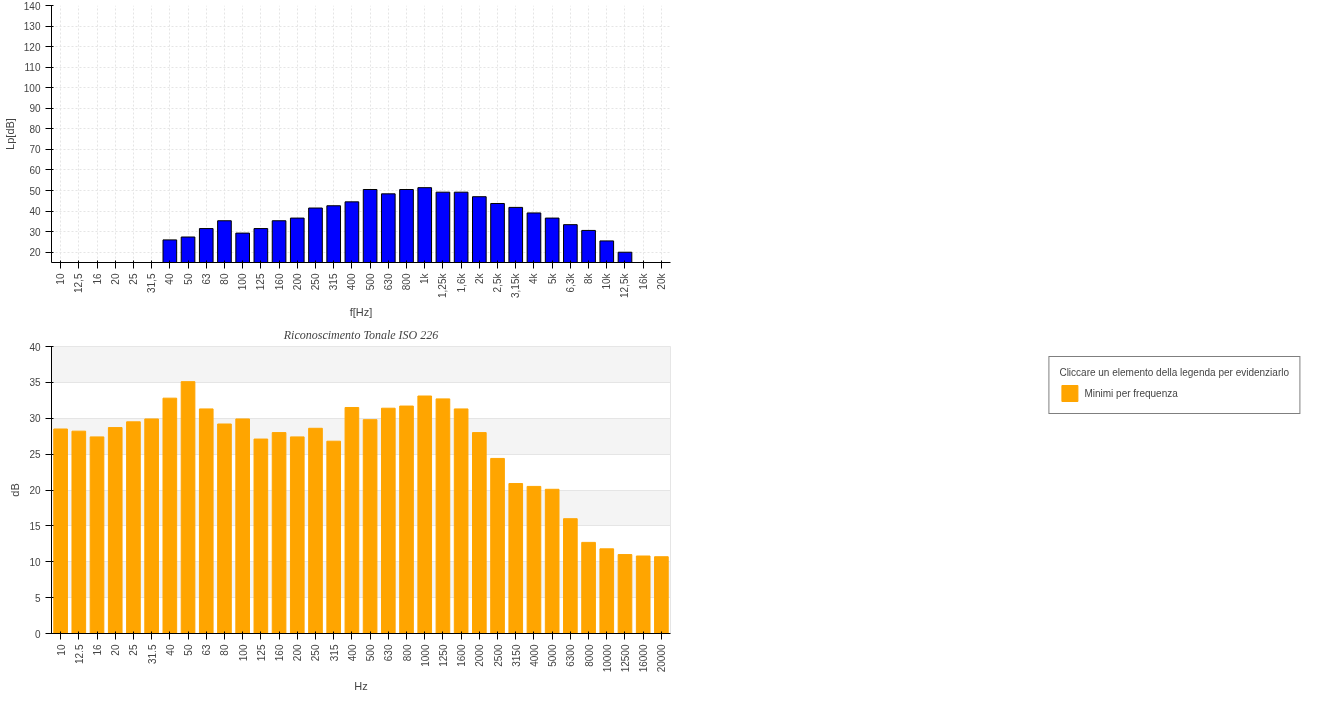 The image size is (1322, 708). Describe the element at coordinates (443, 655) in the screenshot. I see `x-tick-label: 1250` at that location.